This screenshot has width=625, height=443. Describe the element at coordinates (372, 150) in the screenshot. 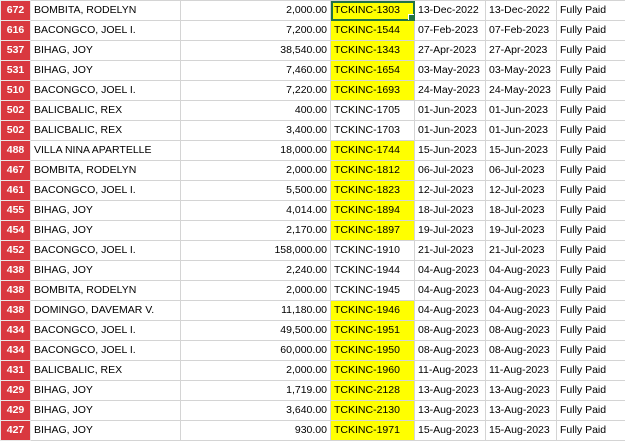

I see `reference-cell: TCKINC-1744` at that location.